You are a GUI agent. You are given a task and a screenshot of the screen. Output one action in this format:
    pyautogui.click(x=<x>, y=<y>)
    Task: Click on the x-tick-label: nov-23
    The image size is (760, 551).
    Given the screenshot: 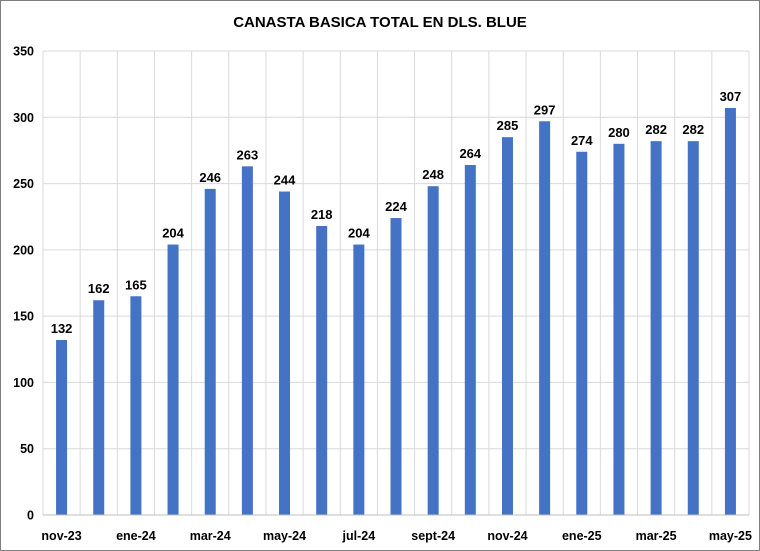 What is the action you would take?
    pyautogui.click(x=61, y=536)
    